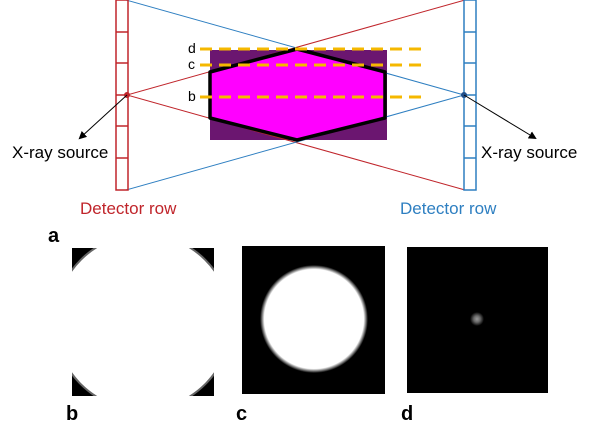  Describe the element at coordinates (407, 414) in the screenshot. I see `panel-letter-d: d` at that location.